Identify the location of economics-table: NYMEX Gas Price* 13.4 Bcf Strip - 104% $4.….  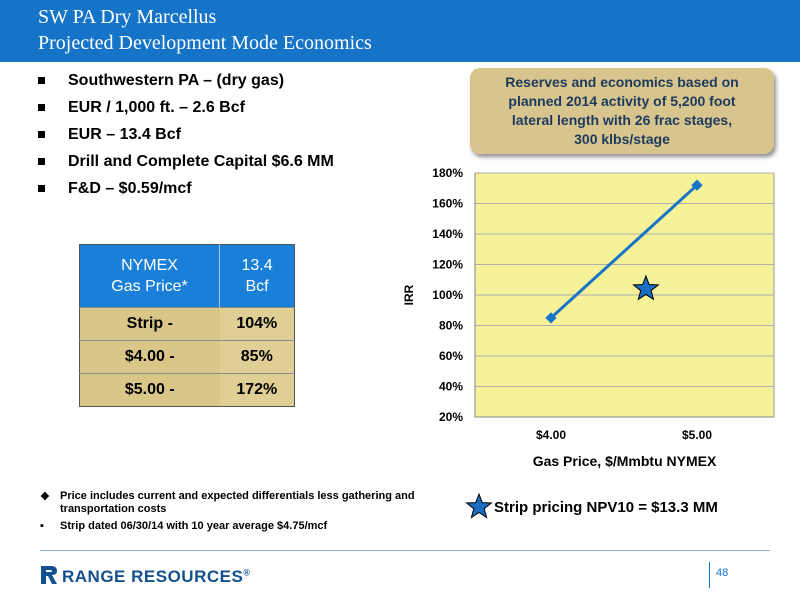
(187, 325).